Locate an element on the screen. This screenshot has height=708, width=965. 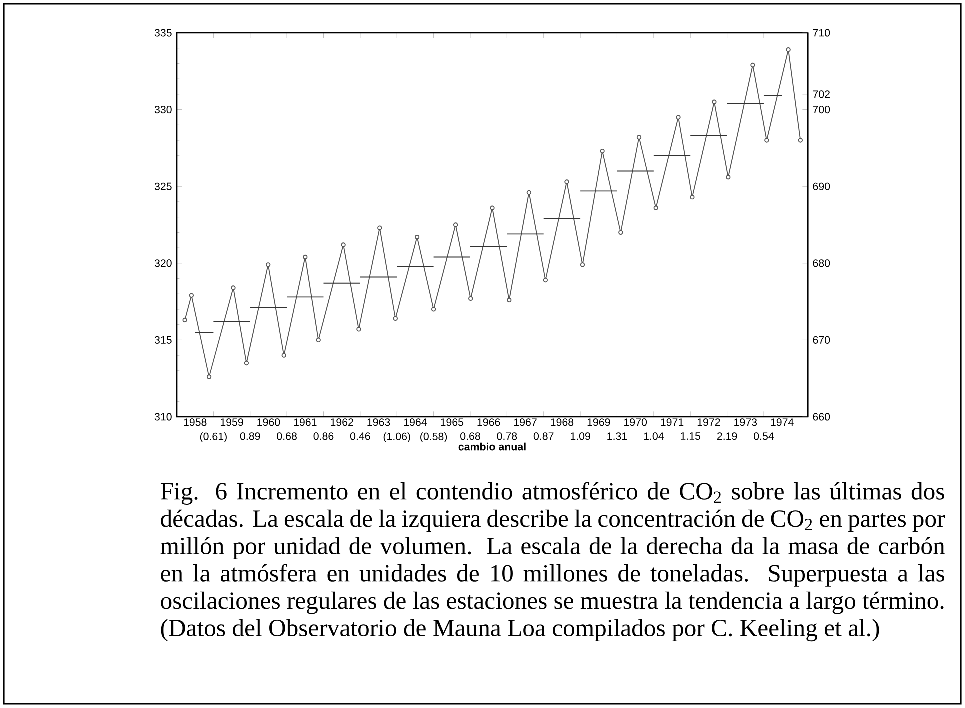
y-tick-label: 325 is located at coordinates (163, 186).